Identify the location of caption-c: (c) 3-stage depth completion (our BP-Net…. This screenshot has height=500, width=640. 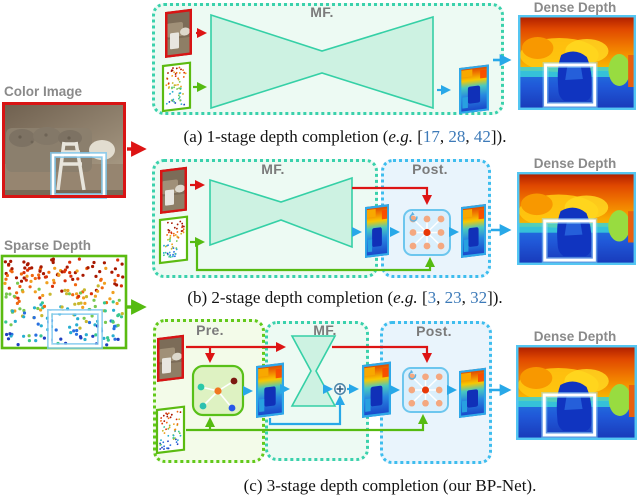
(390, 485).